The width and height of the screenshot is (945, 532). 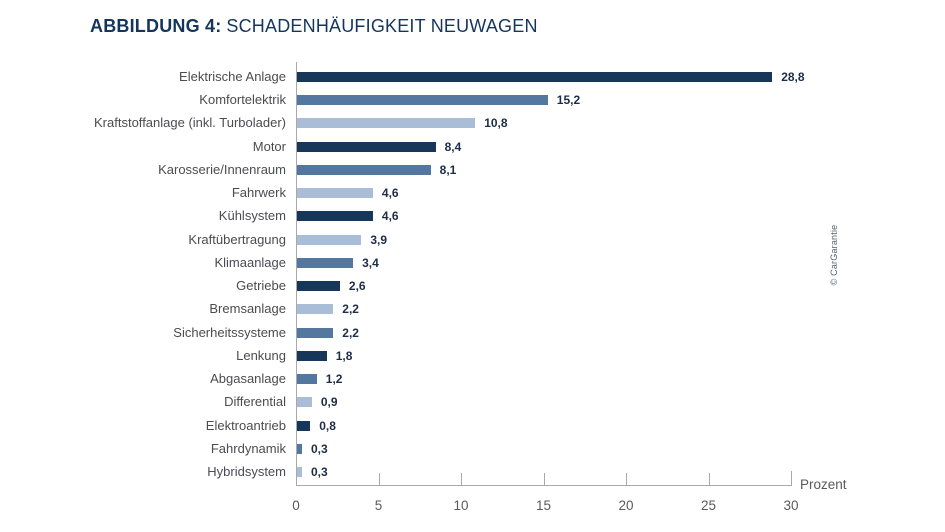 I want to click on category-label: Differential, so click(x=255, y=402).